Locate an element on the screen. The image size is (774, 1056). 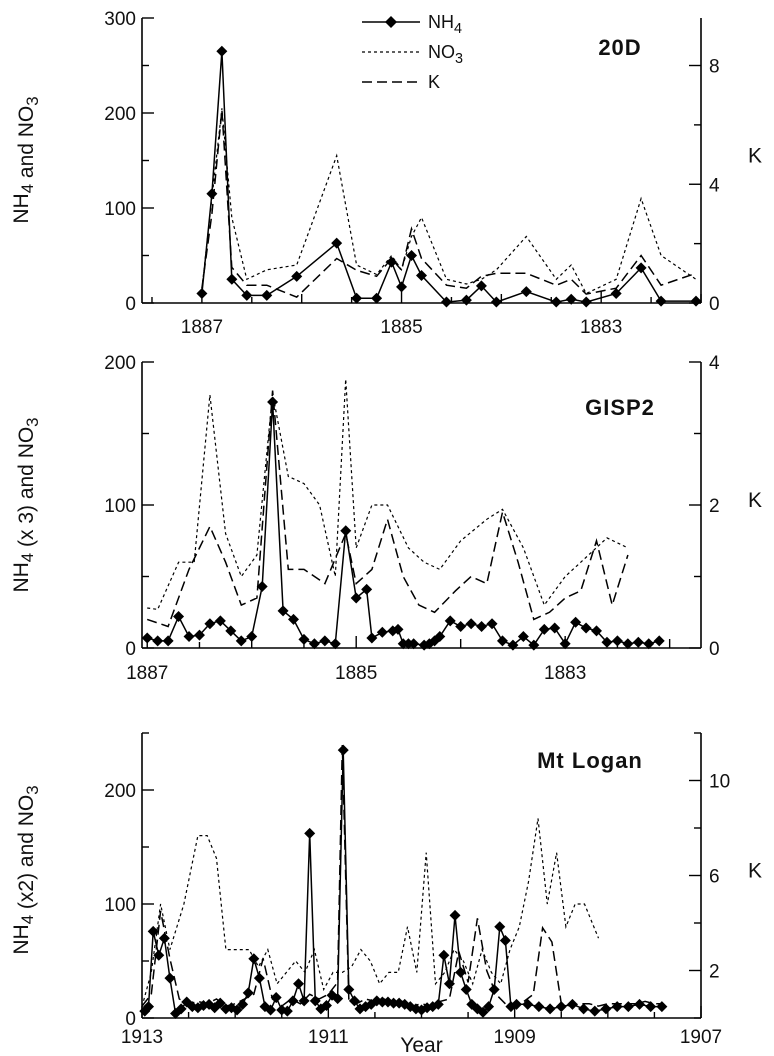
right-tick-label: 8 is located at coordinates (714, 67).